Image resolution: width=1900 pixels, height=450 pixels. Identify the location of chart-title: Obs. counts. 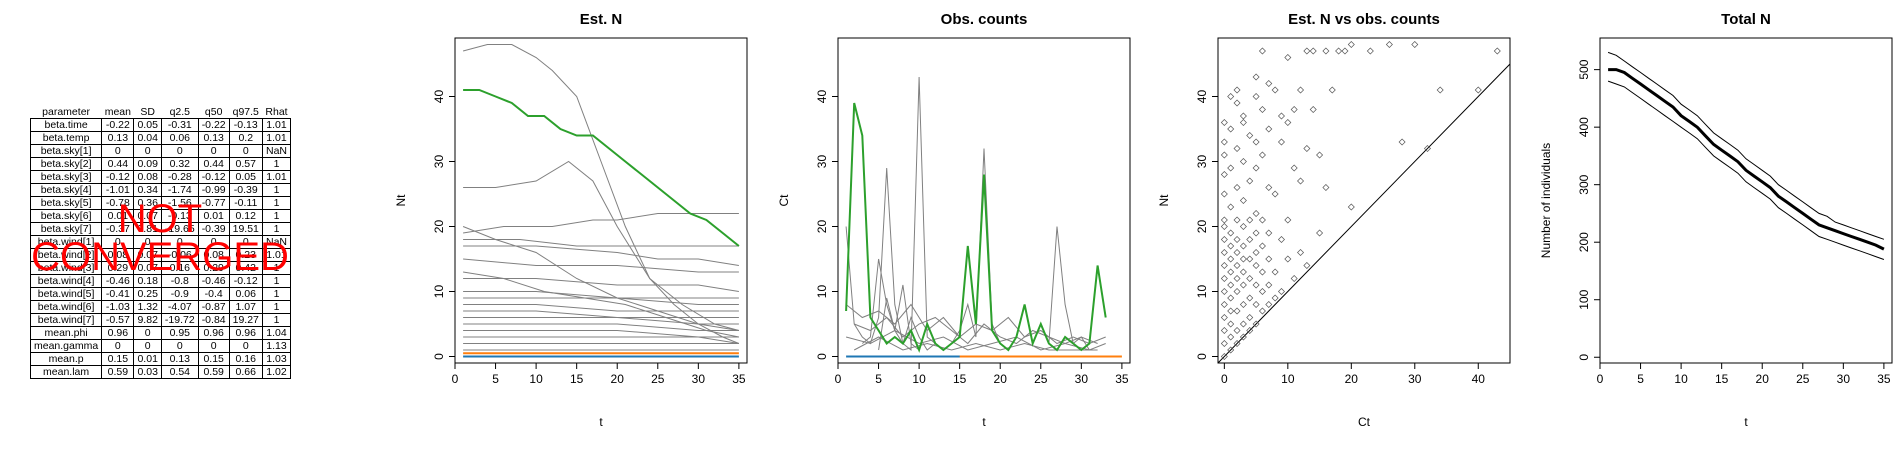
(984, 19).